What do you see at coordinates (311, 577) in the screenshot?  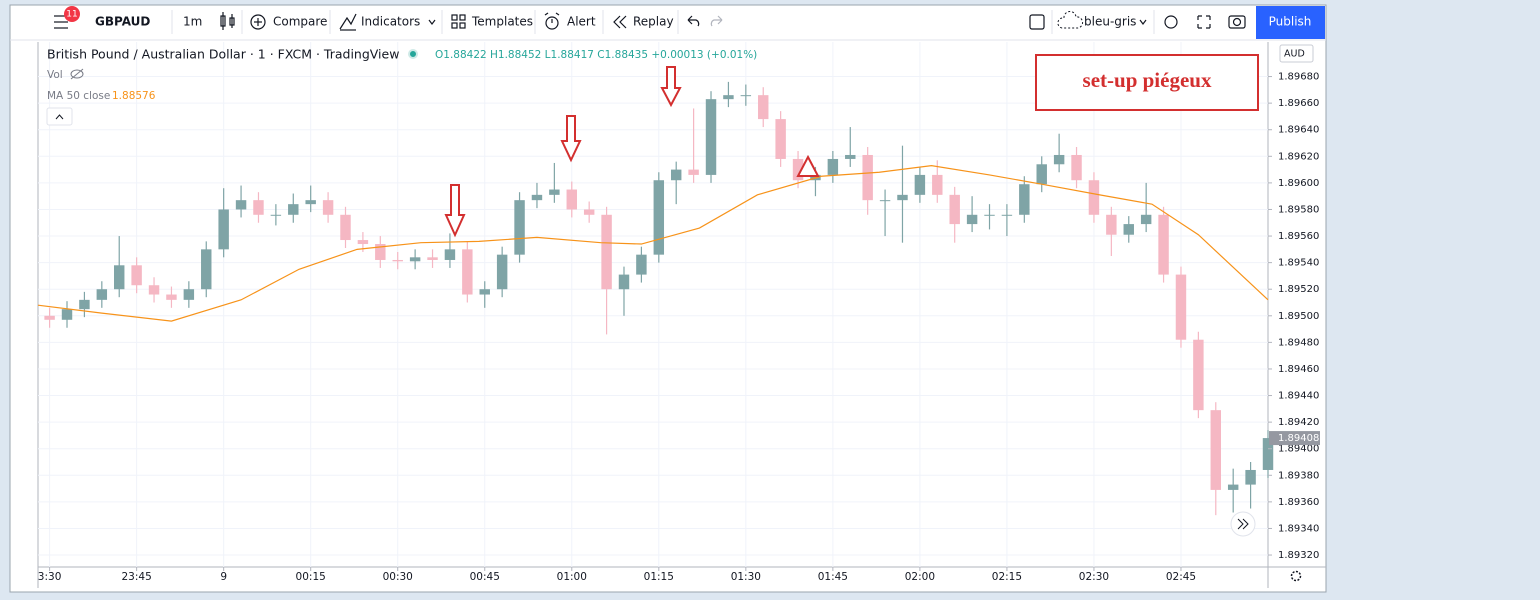 I see `x-tick-label: 00:15` at bounding box center [311, 577].